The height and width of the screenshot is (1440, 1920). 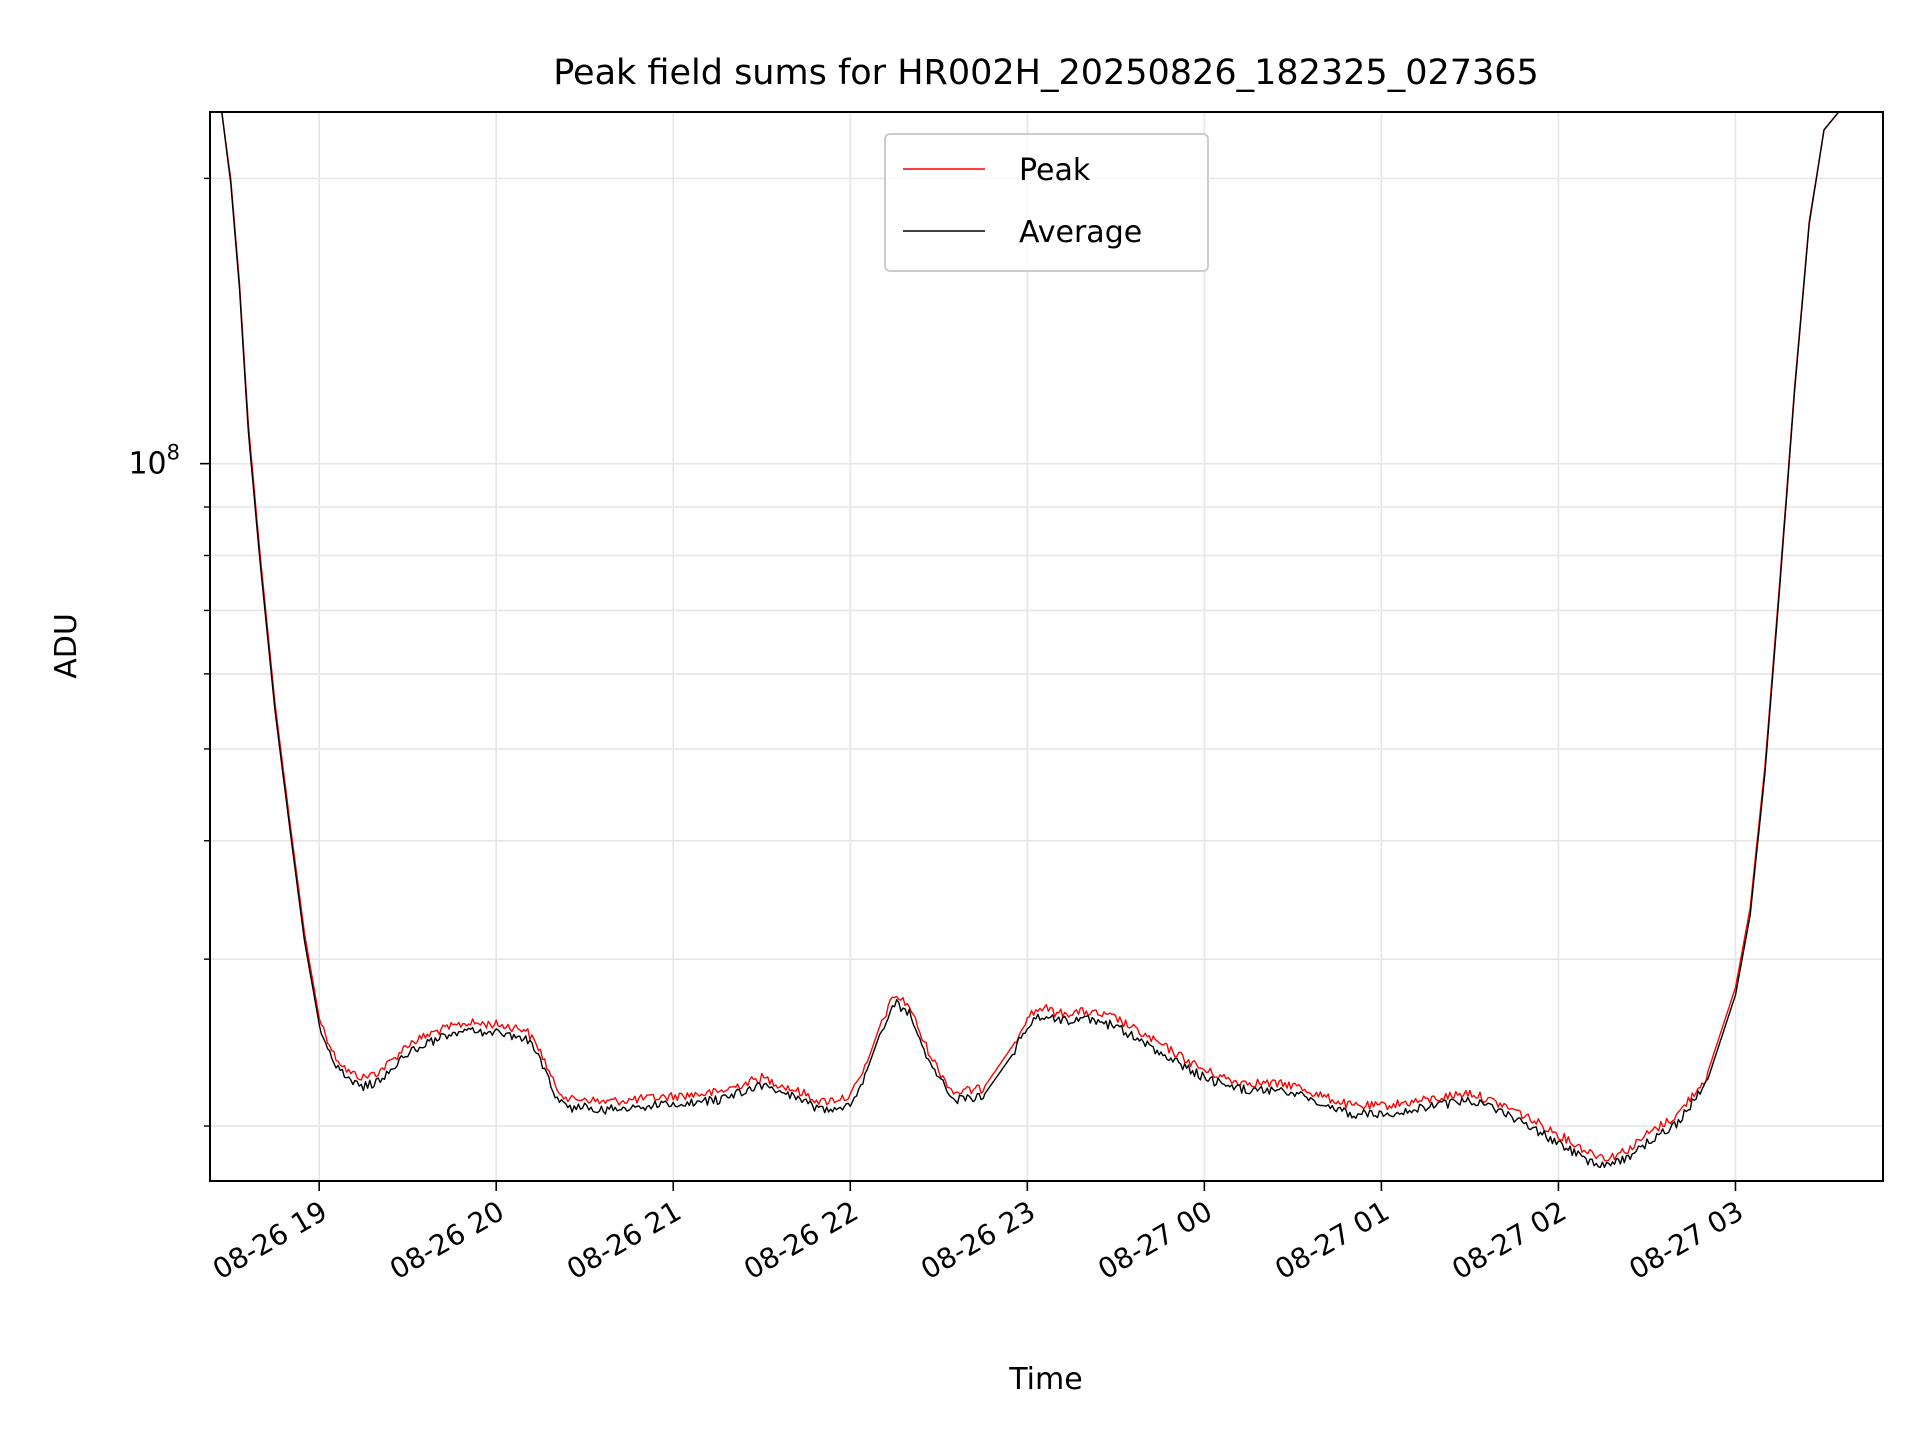 I want to click on legend-label-peak: Peak, so click(x=1055, y=170).